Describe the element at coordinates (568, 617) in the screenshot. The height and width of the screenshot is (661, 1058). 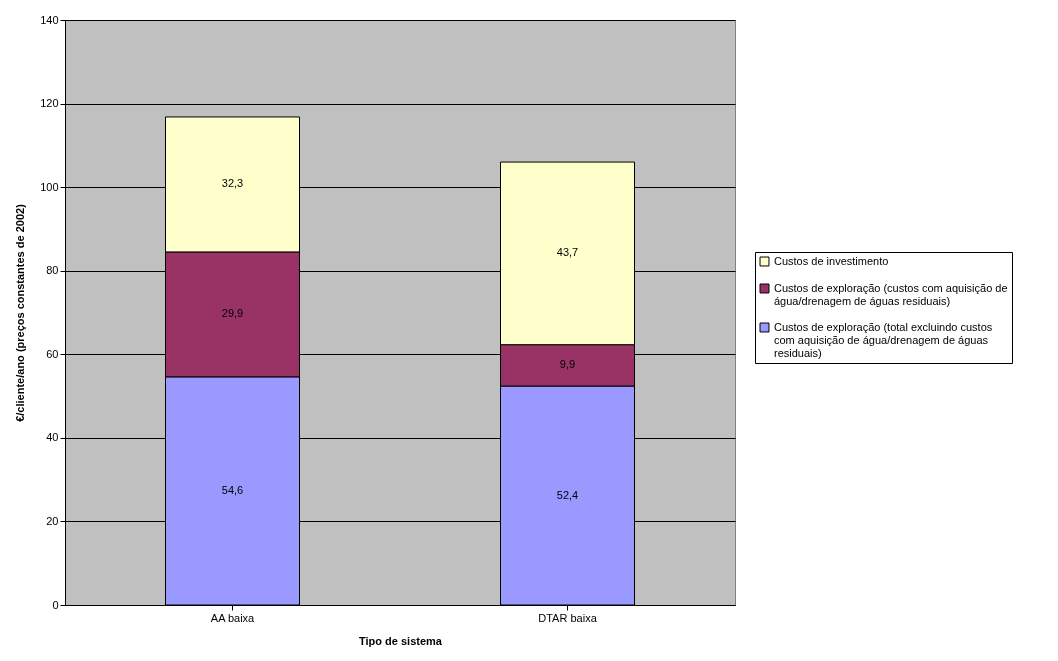
I see `x-tick-label: DTAR baixa` at that location.